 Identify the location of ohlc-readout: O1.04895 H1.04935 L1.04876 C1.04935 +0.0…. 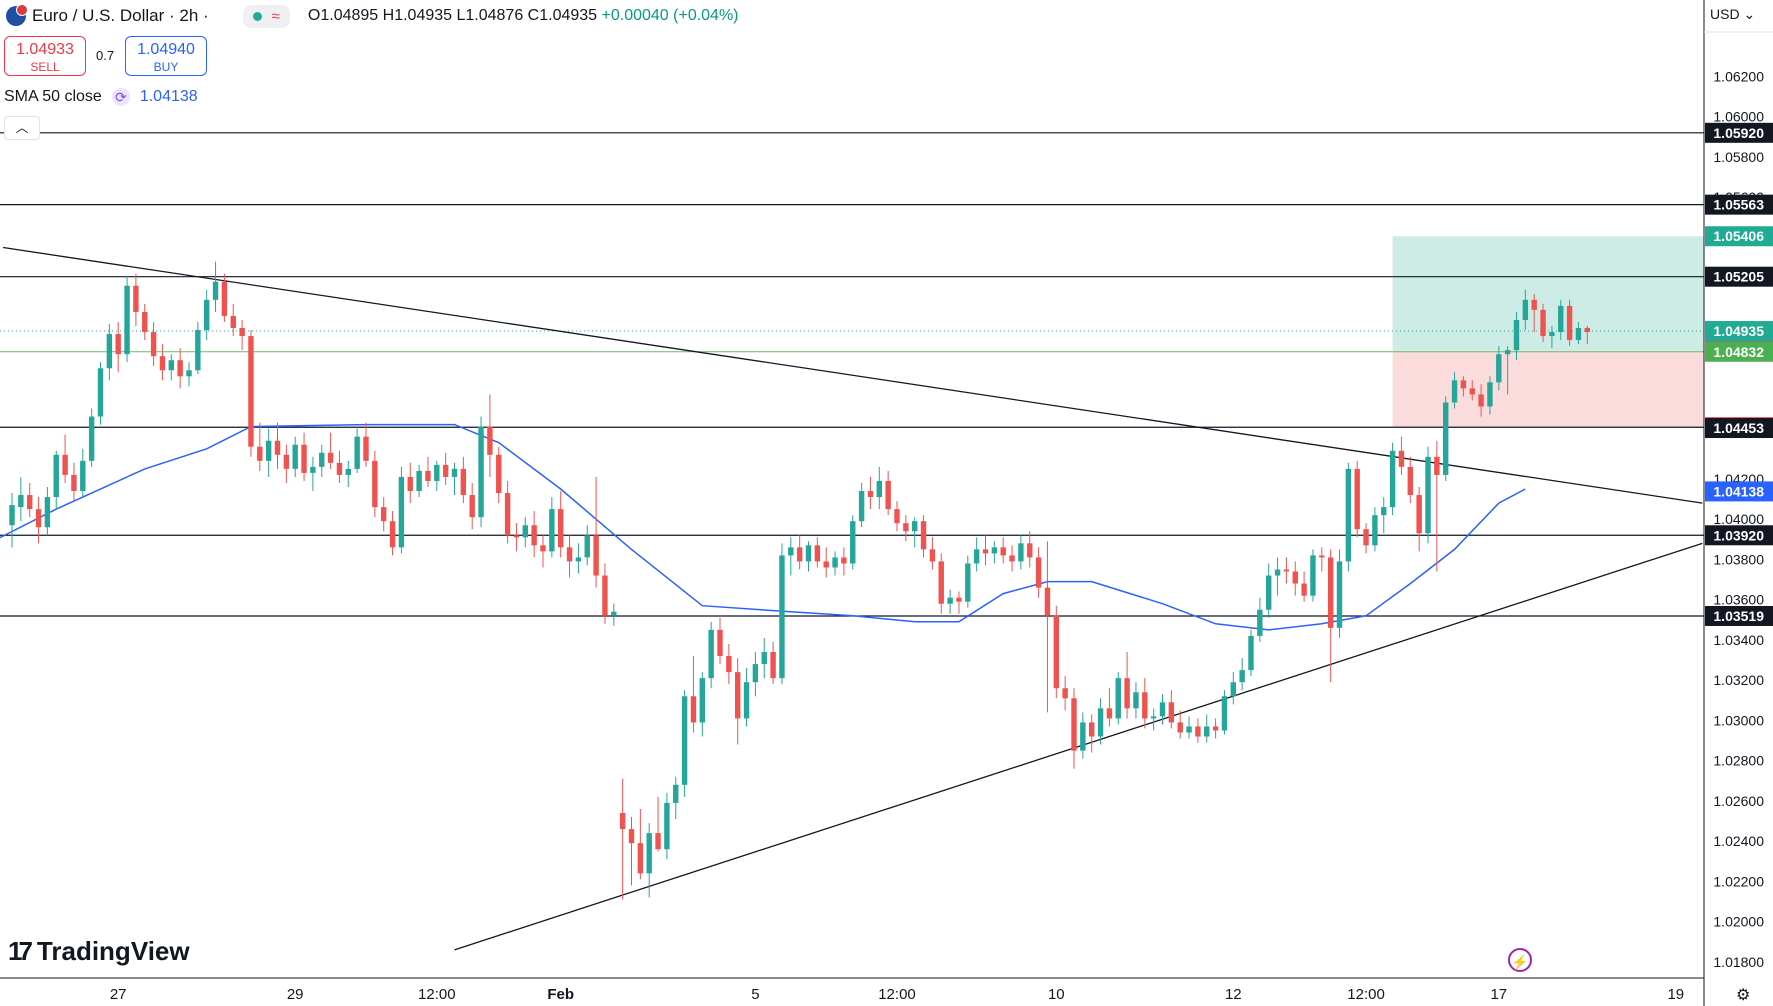
(523, 16).